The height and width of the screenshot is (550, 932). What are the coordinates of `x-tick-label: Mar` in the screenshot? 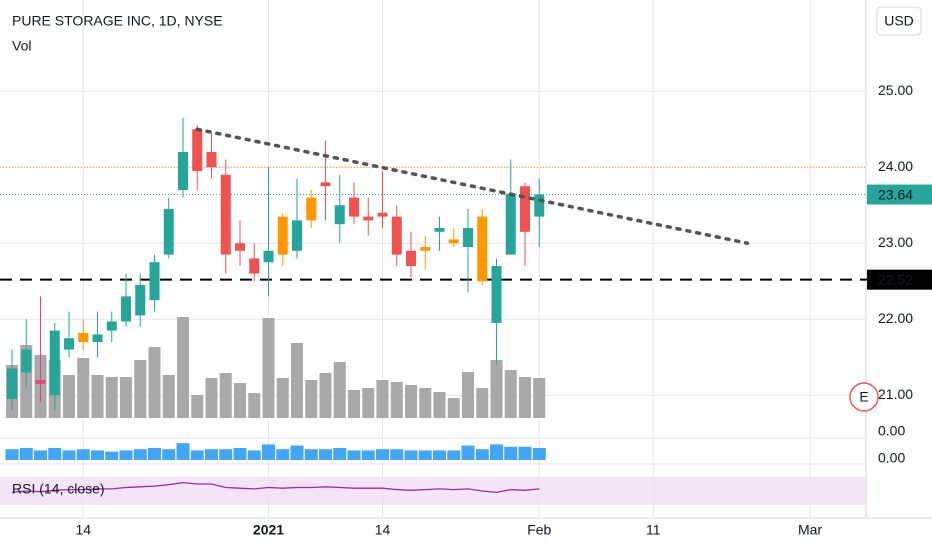 It's located at (810, 530).